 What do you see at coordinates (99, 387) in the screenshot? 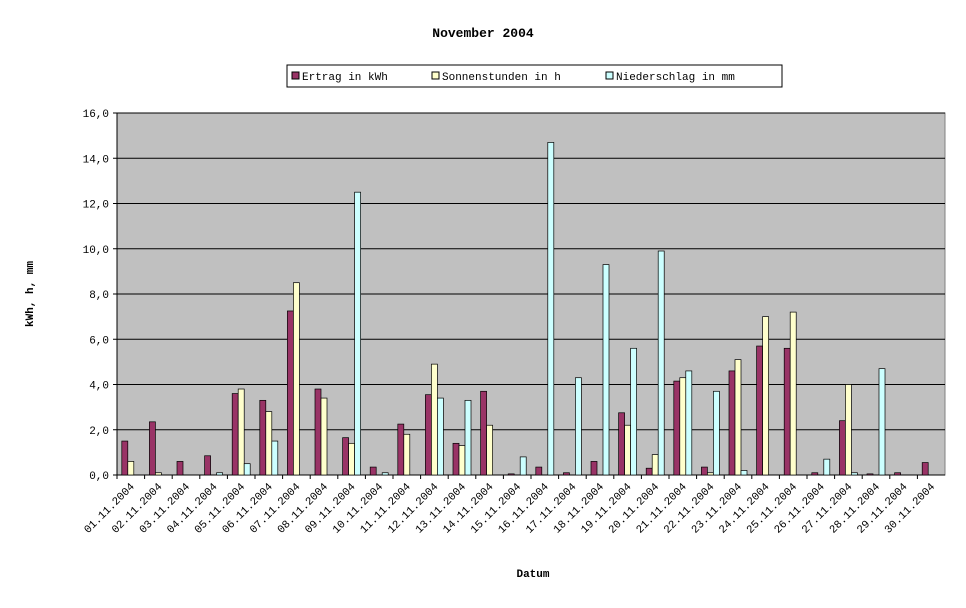
I see `y-tick-label: 4,0` at bounding box center [99, 387].